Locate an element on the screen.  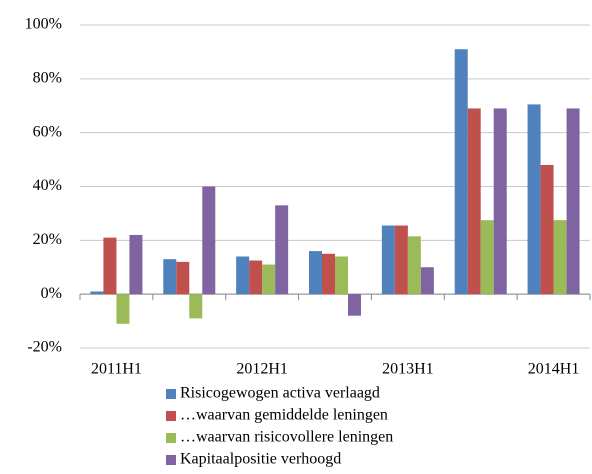
y-tick-label: 0% is located at coordinates (51, 293).